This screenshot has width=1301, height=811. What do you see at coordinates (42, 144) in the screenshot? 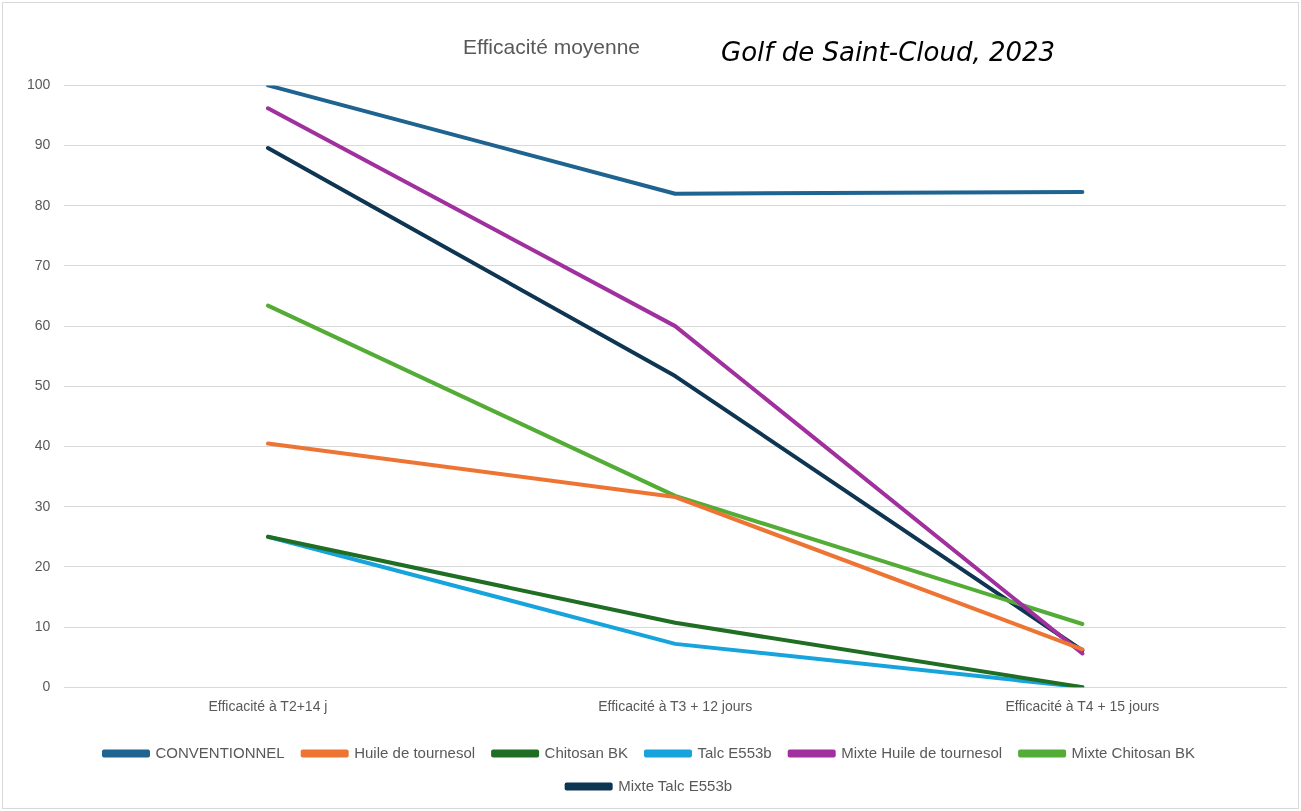
I see `y-tick-label: 90` at bounding box center [42, 144].